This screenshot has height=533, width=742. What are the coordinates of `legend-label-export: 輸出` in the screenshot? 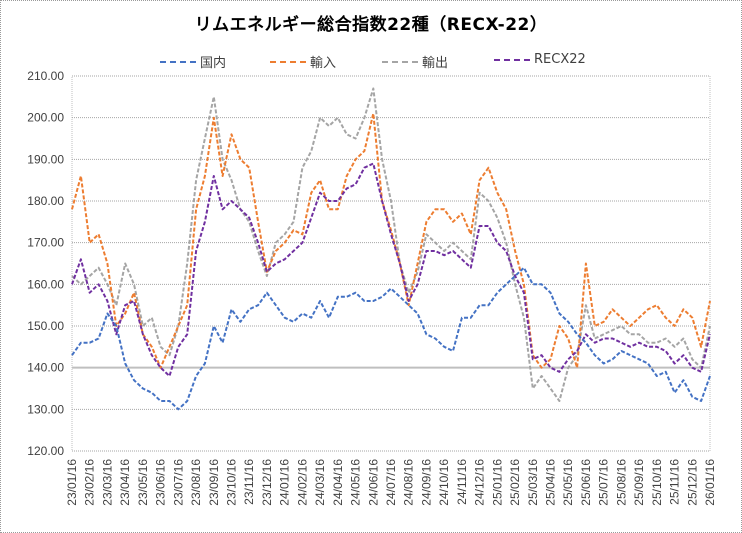 It's located at (435, 63).